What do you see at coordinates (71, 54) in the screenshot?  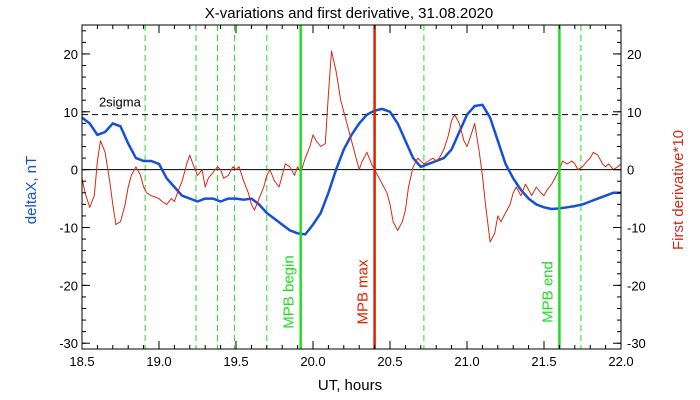 I see `y-left-tick-label-0: 20` at bounding box center [71, 54].